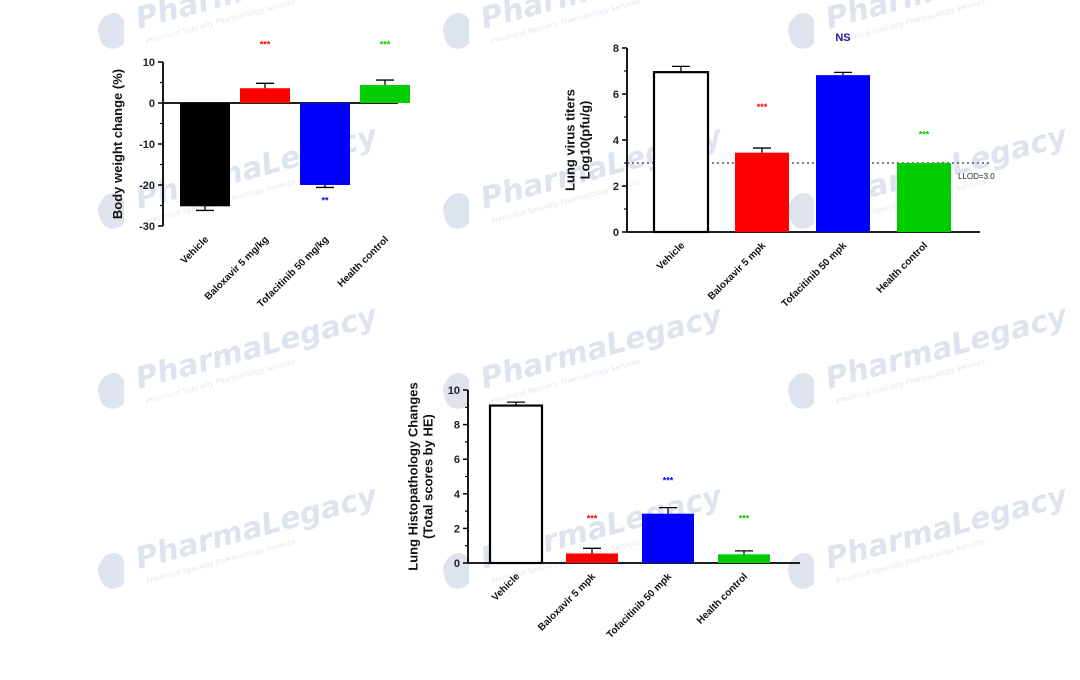  What do you see at coordinates (413, 476) in the screenshot?
I see `y-axis-label: Lung Histopathology Changes` at bounding box center [413, 476].